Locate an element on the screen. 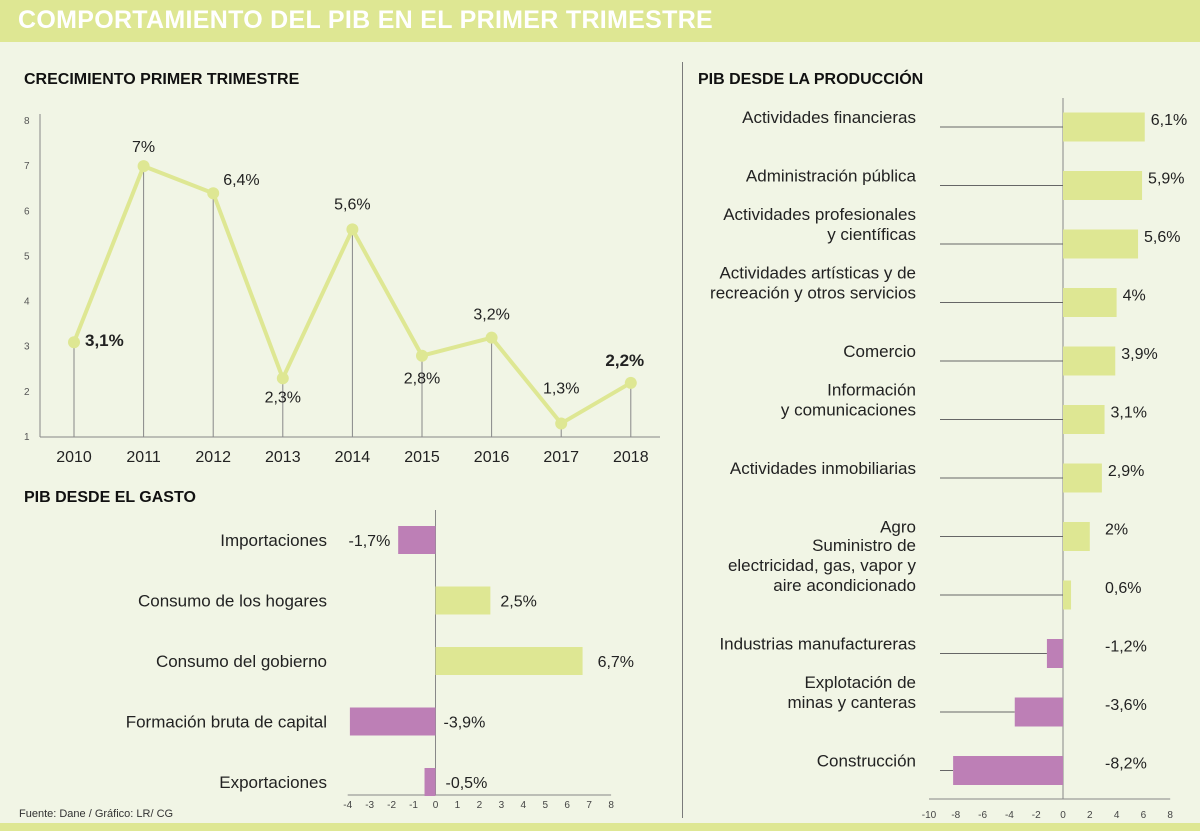 The width and height of the screenshot is (1200, 831). production-category-label: recreación y otros servicios is located at coordinates (813, 293).